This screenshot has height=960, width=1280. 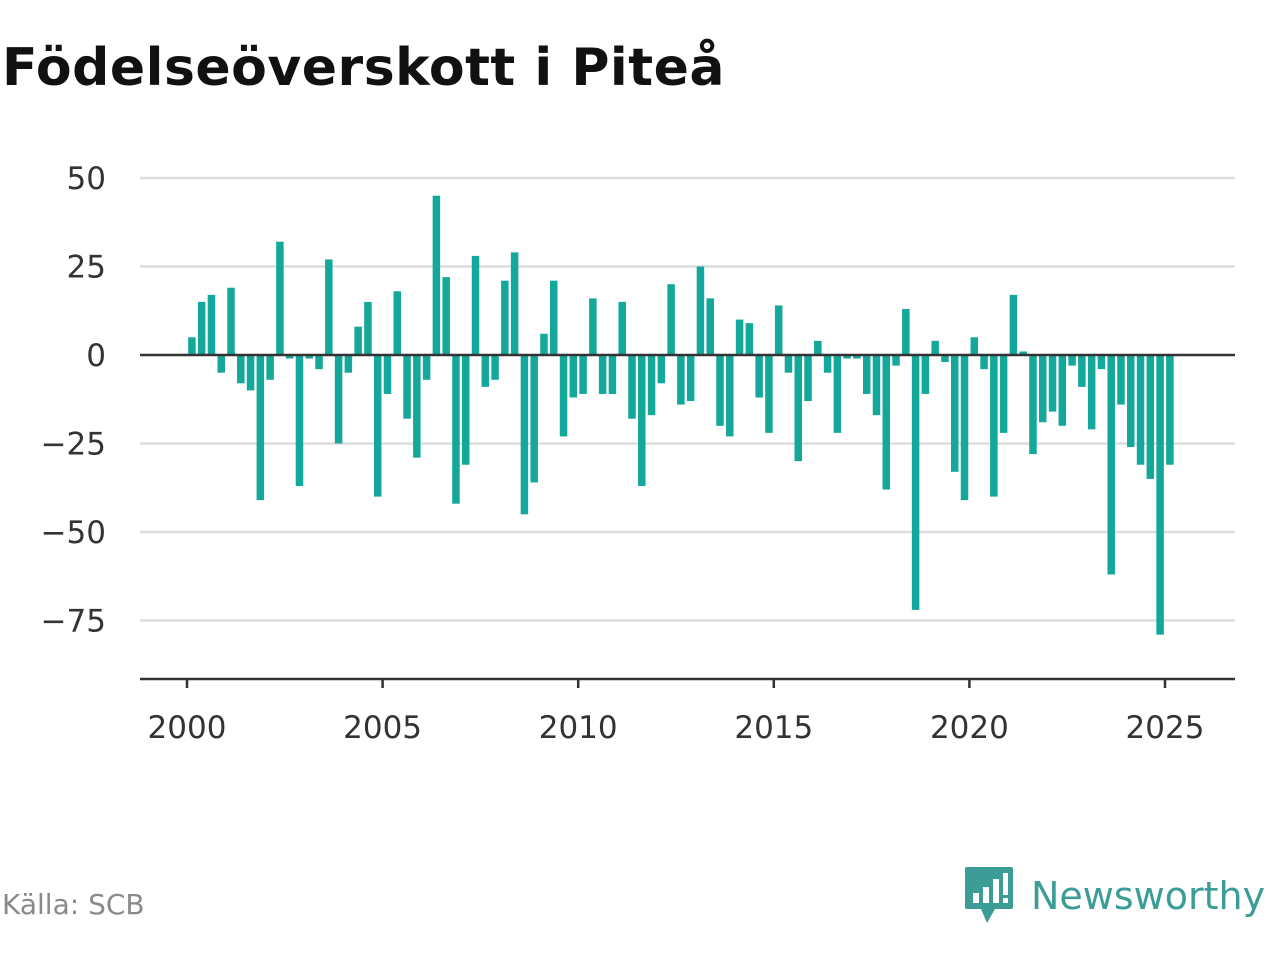 What do you see at coordinates (187, 728) in the screenshot?
I see `x-tick-label: 2000` at bounding box center [187, 728].